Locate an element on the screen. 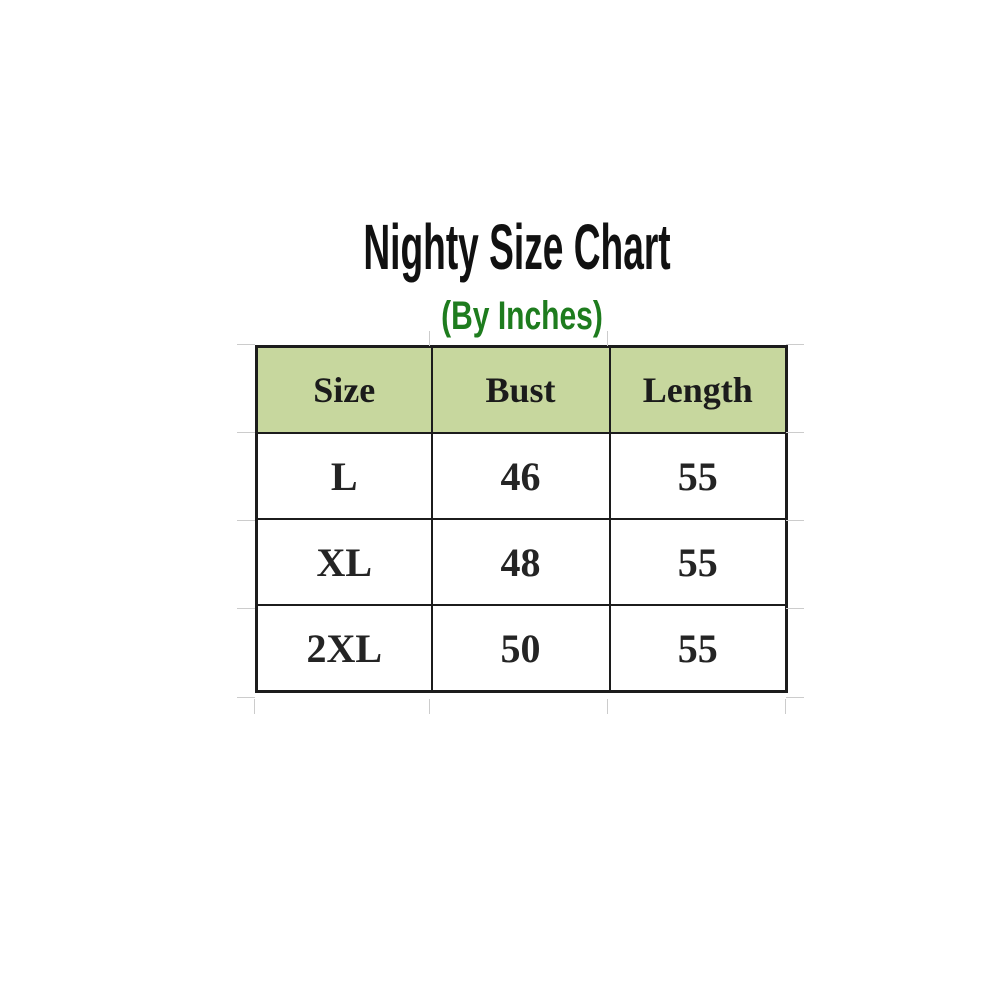  page-title: Nighty Size Chart is located at coordinates (517, 247).